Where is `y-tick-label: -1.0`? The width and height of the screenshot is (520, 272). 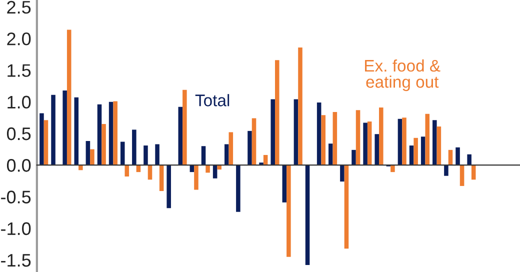 y-tick-label: -1.0 is located at coordinates (16, 229).